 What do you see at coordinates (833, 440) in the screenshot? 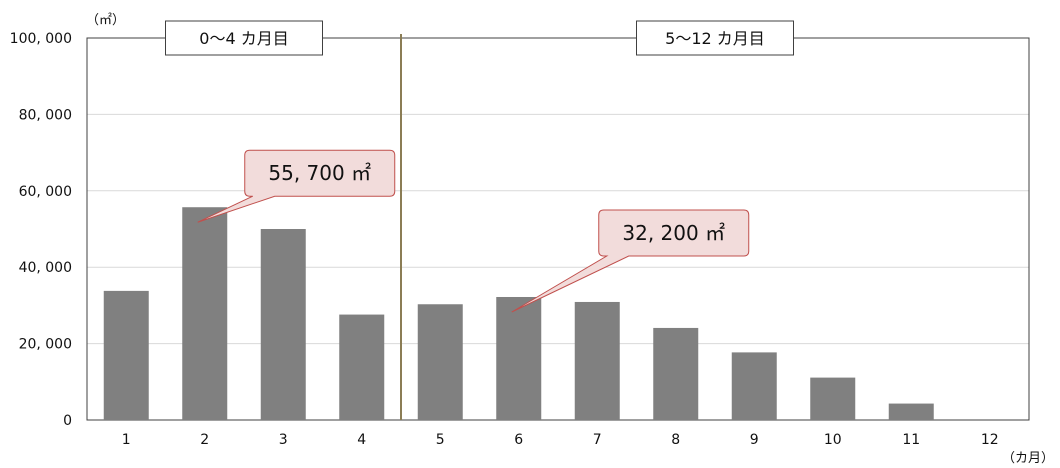
I see `x-tick-label: 10` at bounding box center [833, 440].